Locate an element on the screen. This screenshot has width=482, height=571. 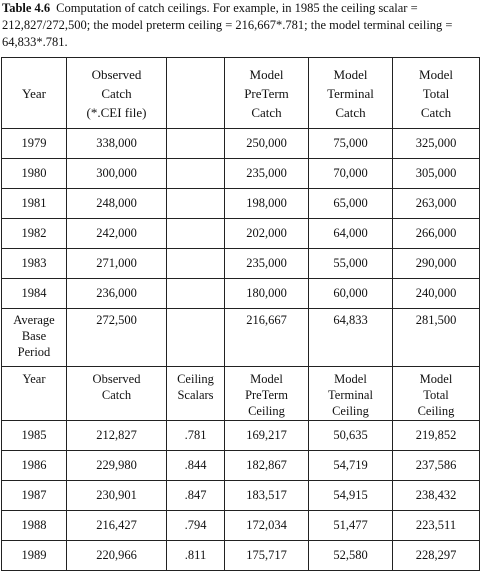
table-row: 1981 248,000 198,000 65,000 263,000 is located at coordinates (240, 203).